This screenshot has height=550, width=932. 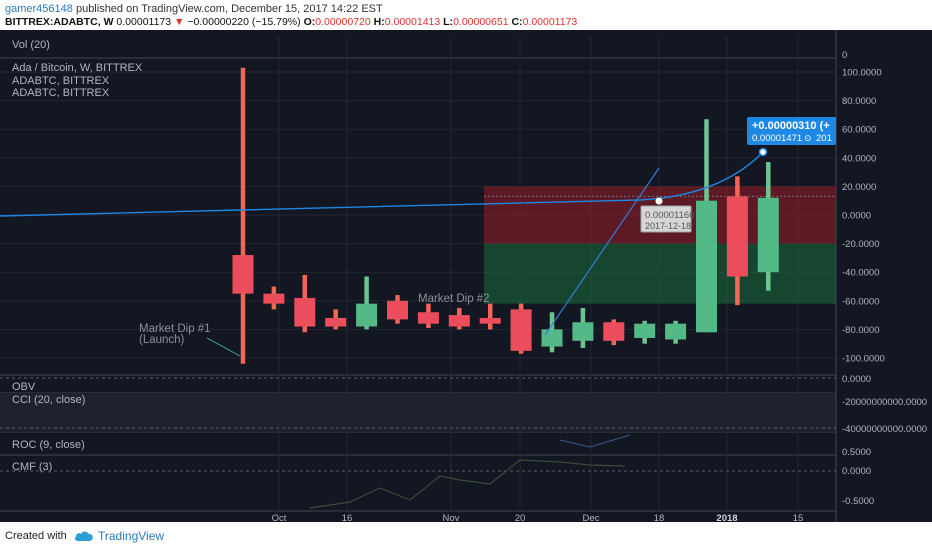 I want to click on price-axis-label: -60.0000, so click(x=861, y=301).